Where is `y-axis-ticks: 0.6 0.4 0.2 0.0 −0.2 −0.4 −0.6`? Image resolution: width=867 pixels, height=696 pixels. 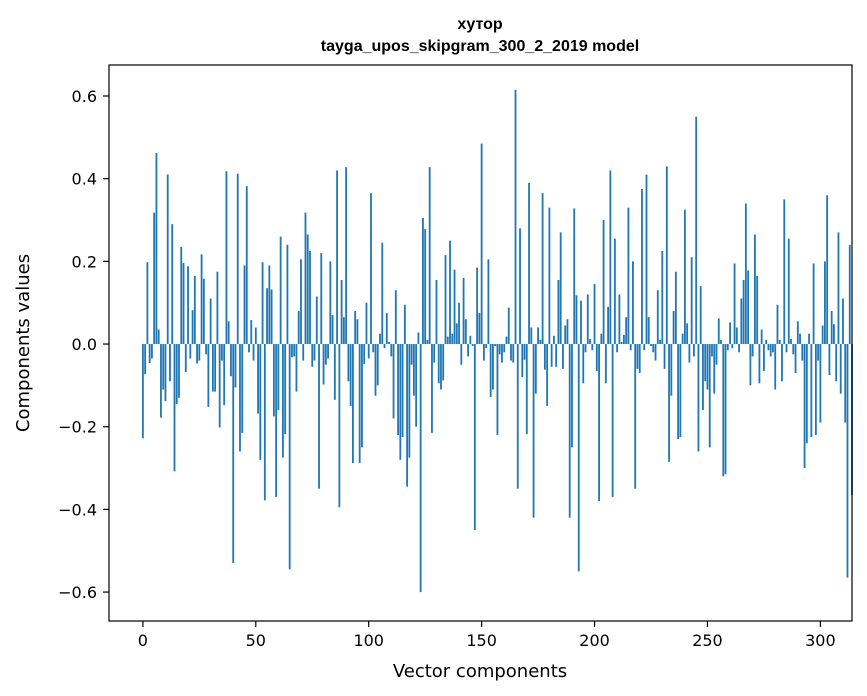 y-axis-ticks: 0.6 0.4 0.2 0.0 −0.2 −0.4 −0.6 is located at coordinates (83, 344).